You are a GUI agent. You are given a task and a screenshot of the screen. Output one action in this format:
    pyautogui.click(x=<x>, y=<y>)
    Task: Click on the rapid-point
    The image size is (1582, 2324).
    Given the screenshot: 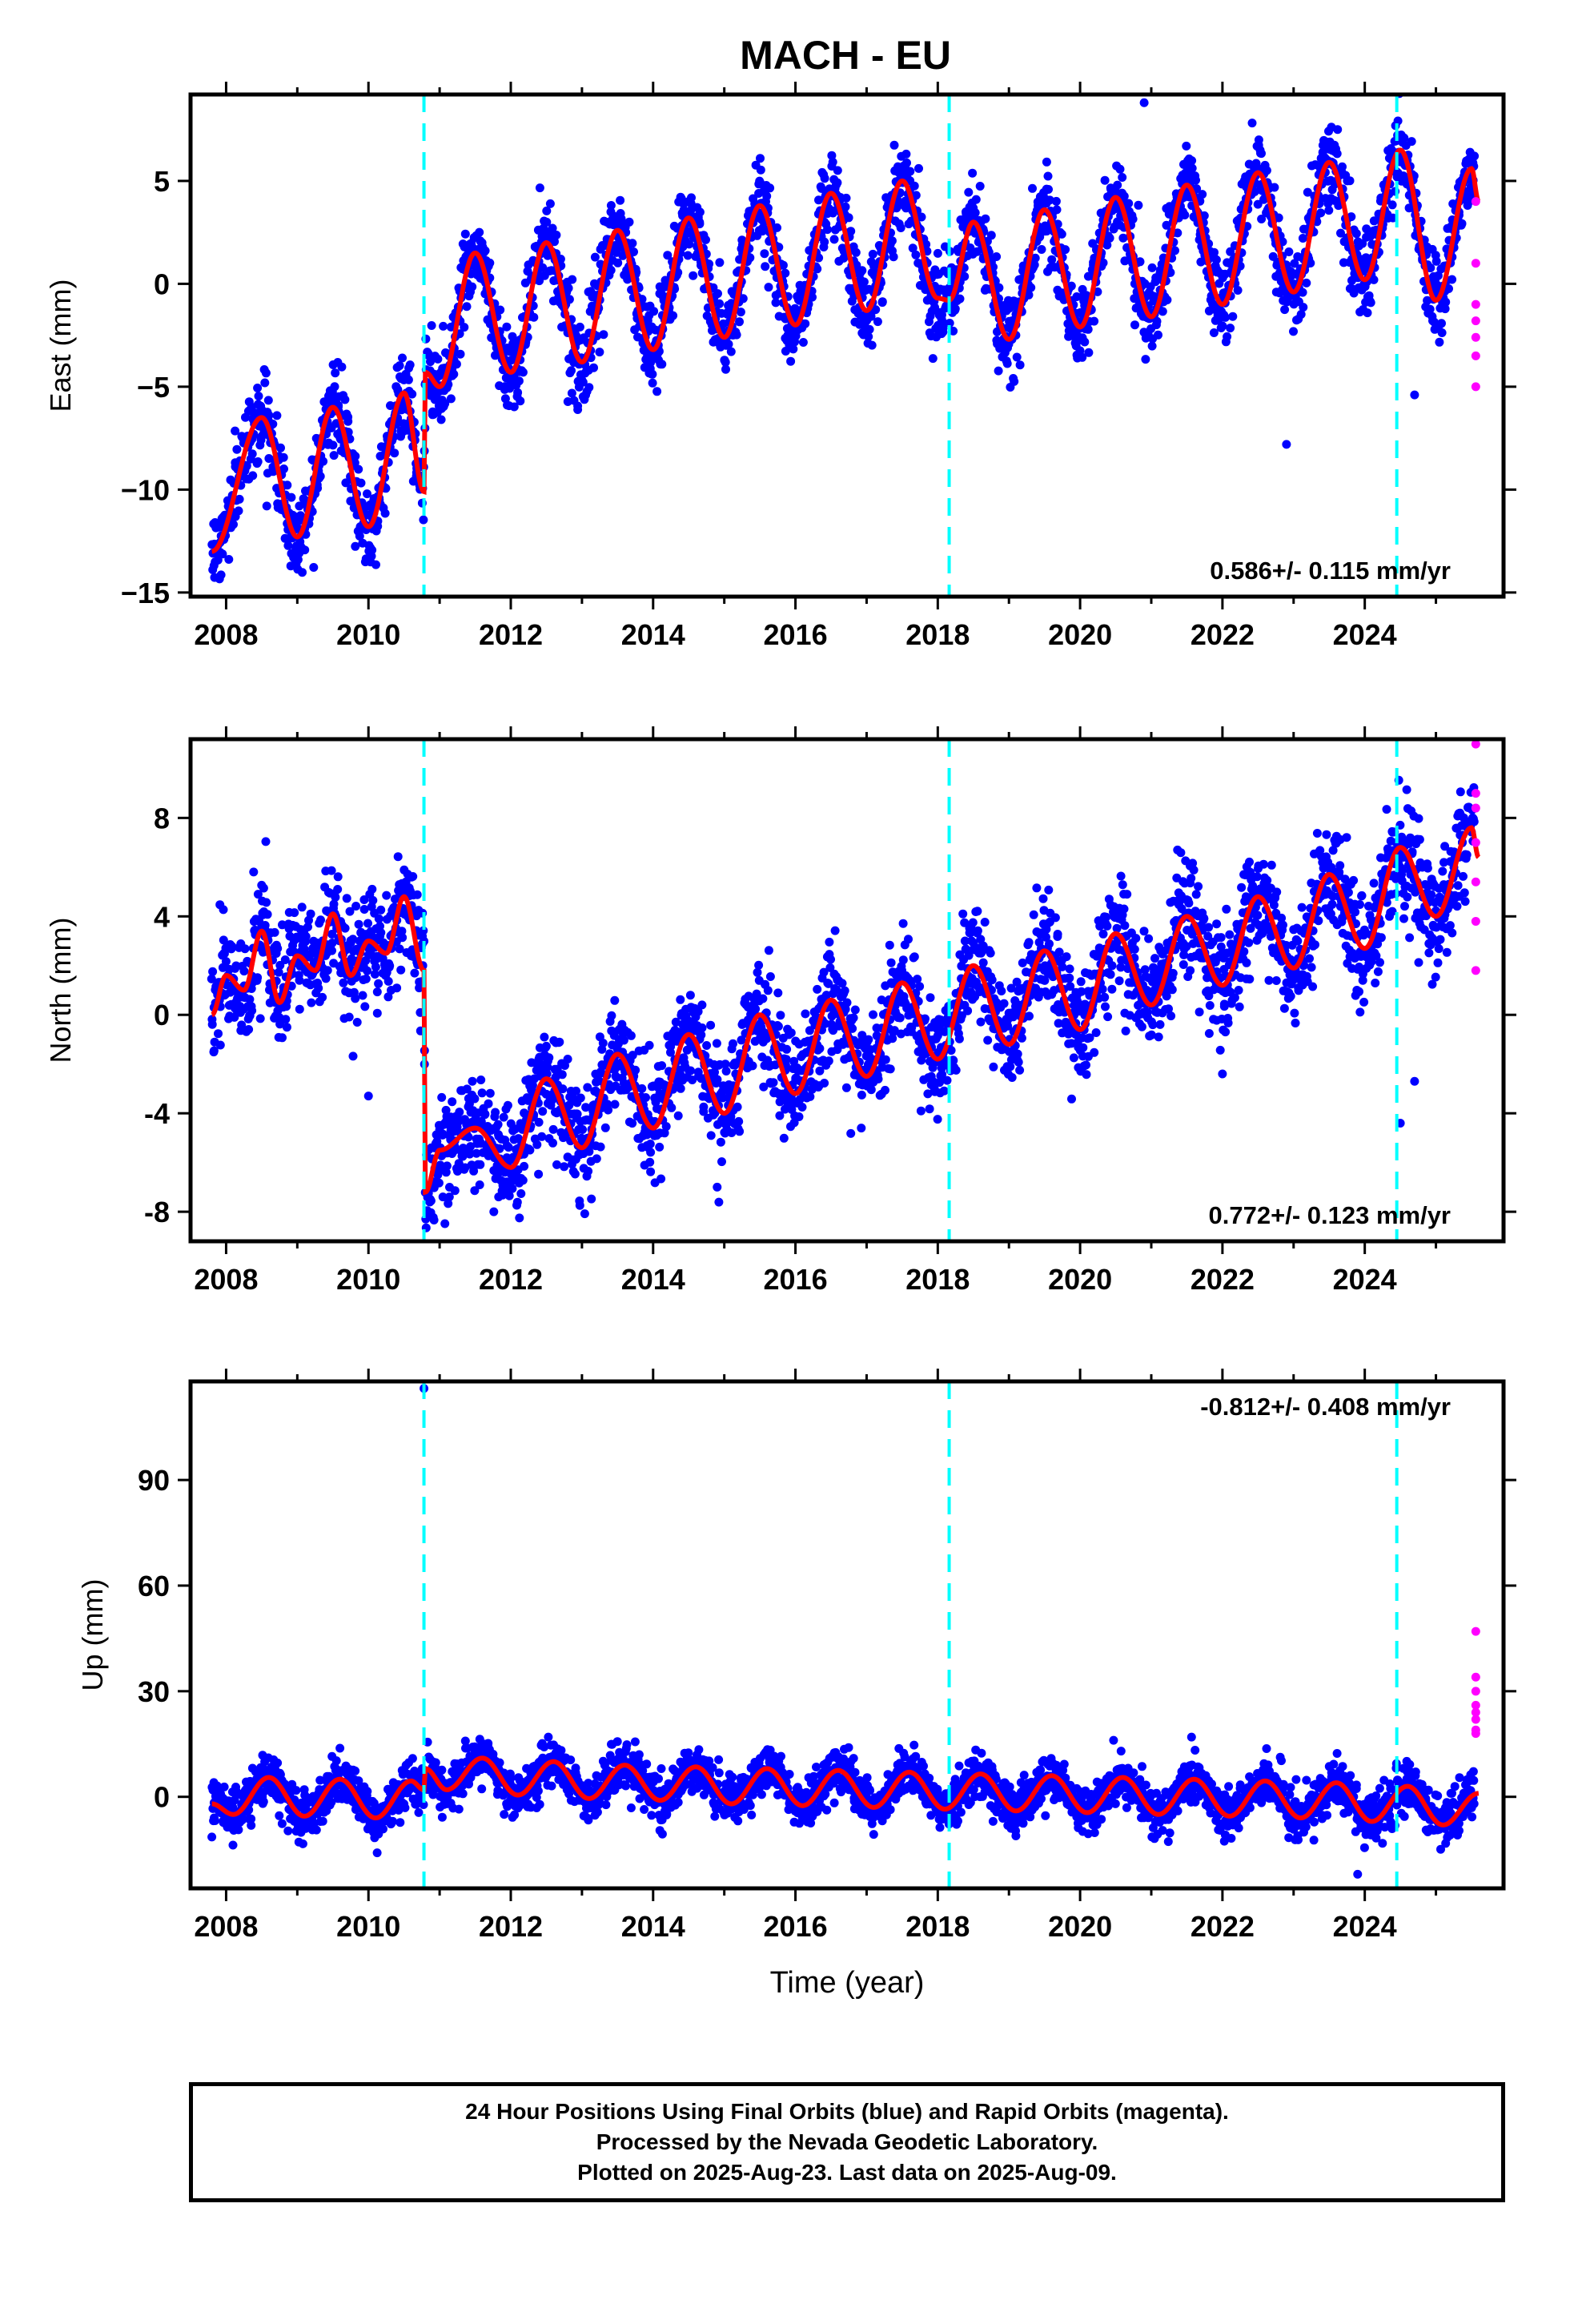 What is the action you would take?
    pyautogui.click(x=1475, y=321)
    